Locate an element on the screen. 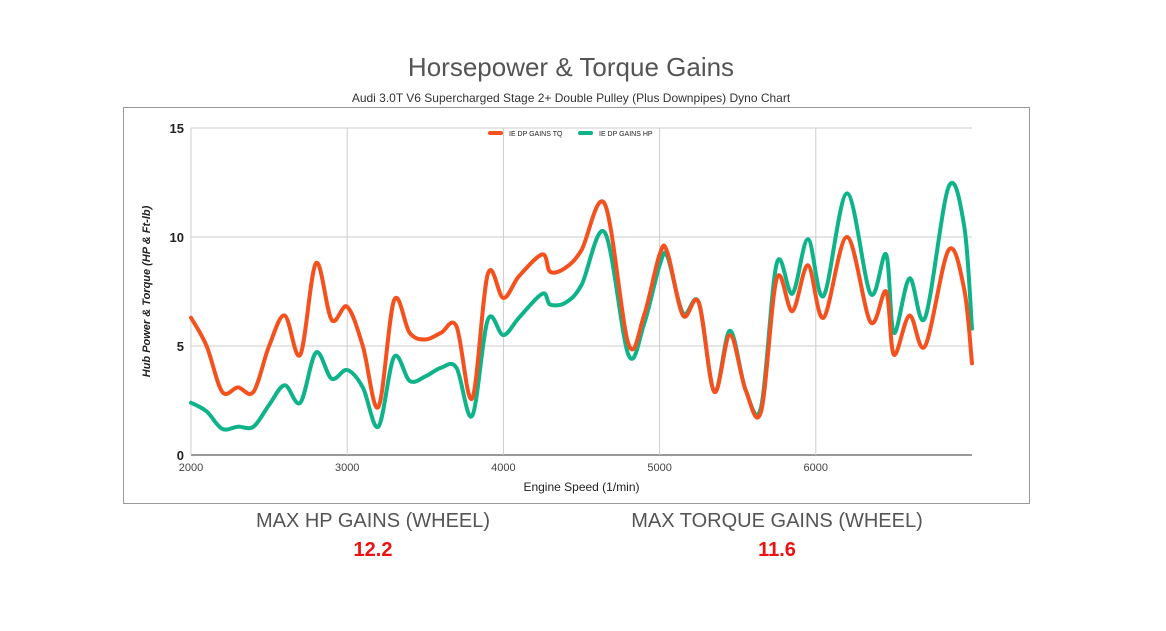  legend-label-hp: IE DP GAINS HP is located at coordinates (626, 134).